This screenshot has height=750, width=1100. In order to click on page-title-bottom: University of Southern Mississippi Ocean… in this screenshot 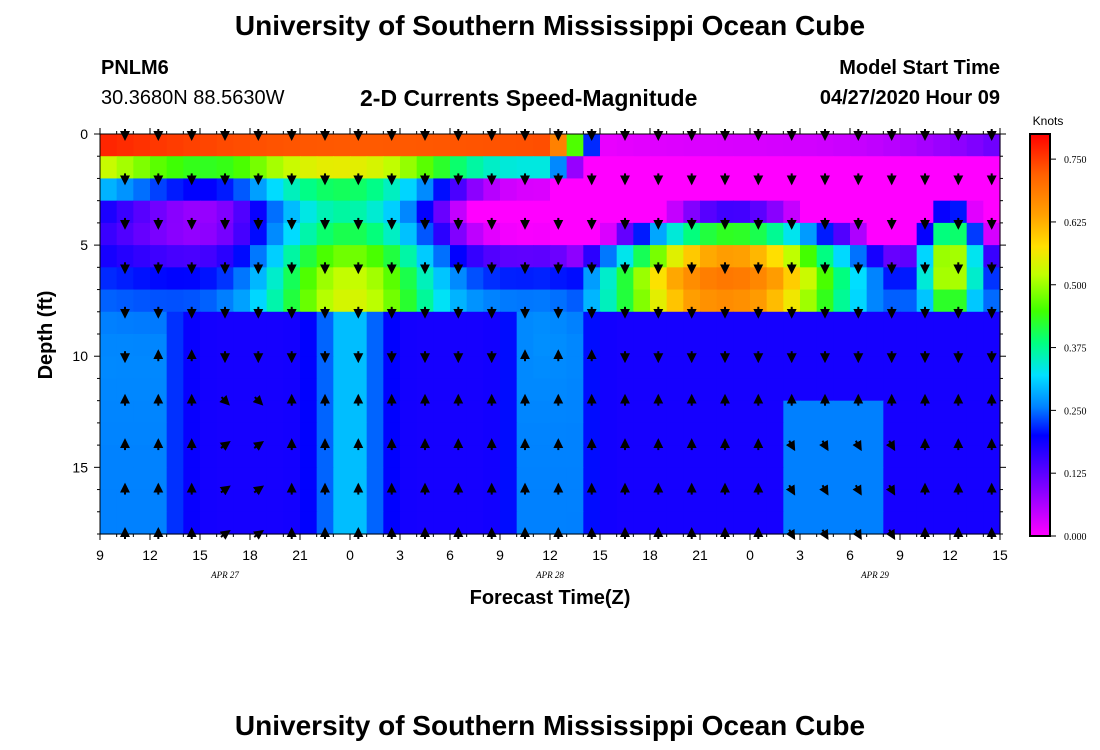, I will do `click(550, 725)`.